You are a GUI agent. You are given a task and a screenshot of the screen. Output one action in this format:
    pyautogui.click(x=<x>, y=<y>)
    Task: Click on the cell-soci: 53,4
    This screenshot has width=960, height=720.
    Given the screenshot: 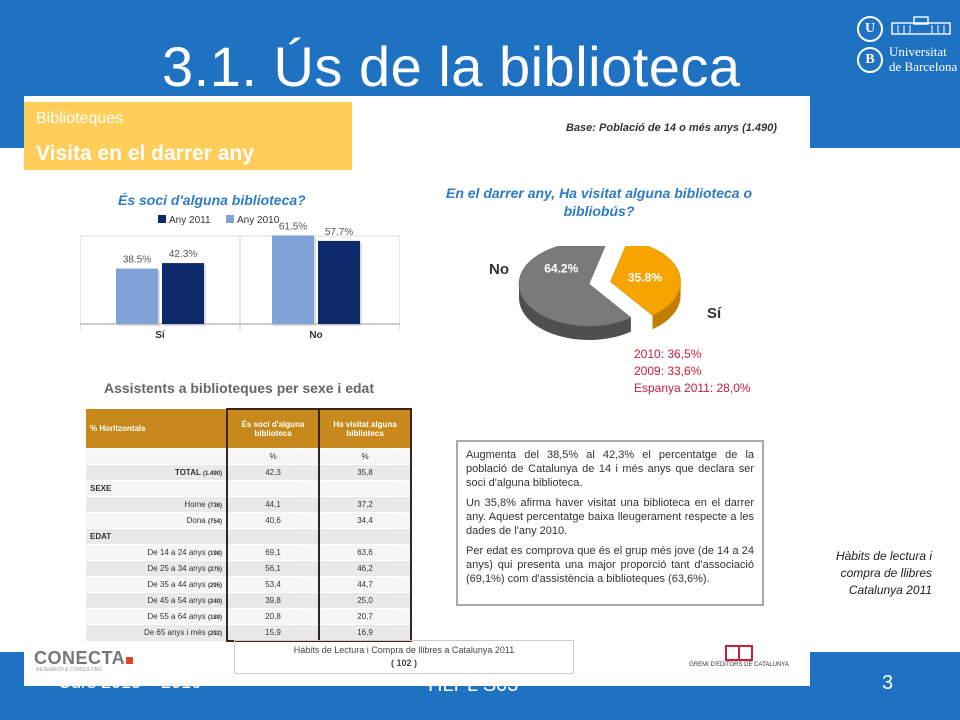 What is the action you would take?
    pyautogui.click(x=273, y=584)
    